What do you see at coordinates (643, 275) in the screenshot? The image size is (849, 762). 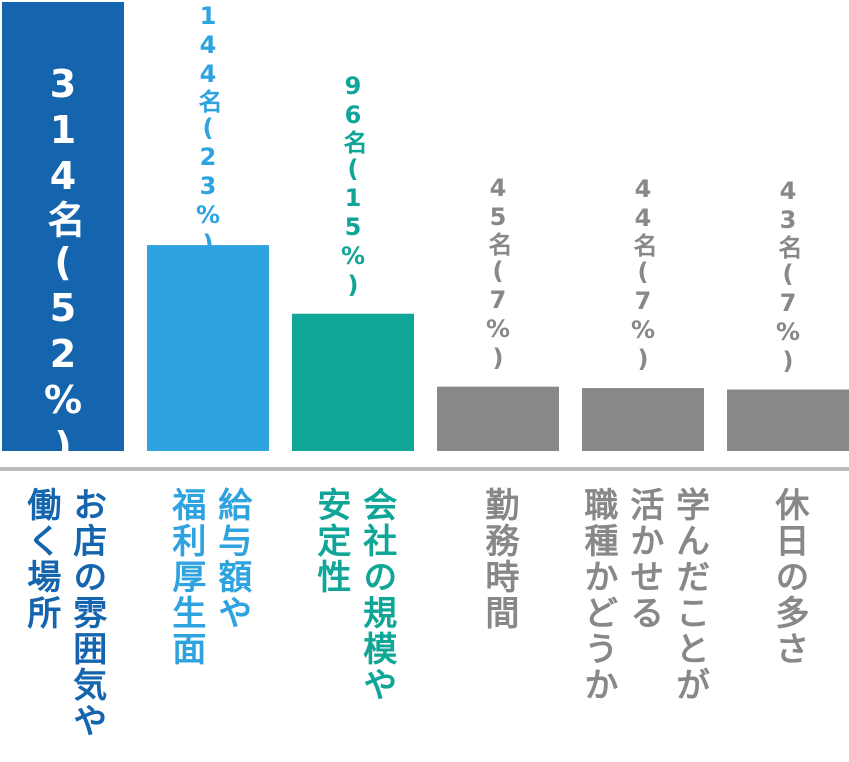 I see `value-label-5: 44名(7%)` at bounding box center [643, 275].